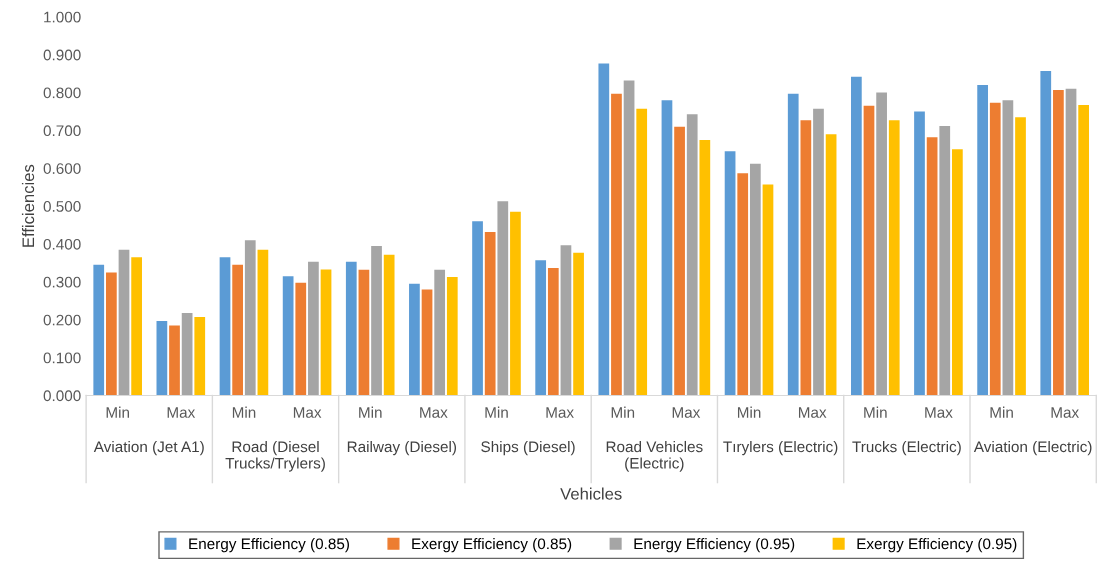  What do you see at coordinates (62, 396) in the screenshot?
I see `y-tick-label: 0.000` at bounding box center [62, 396].